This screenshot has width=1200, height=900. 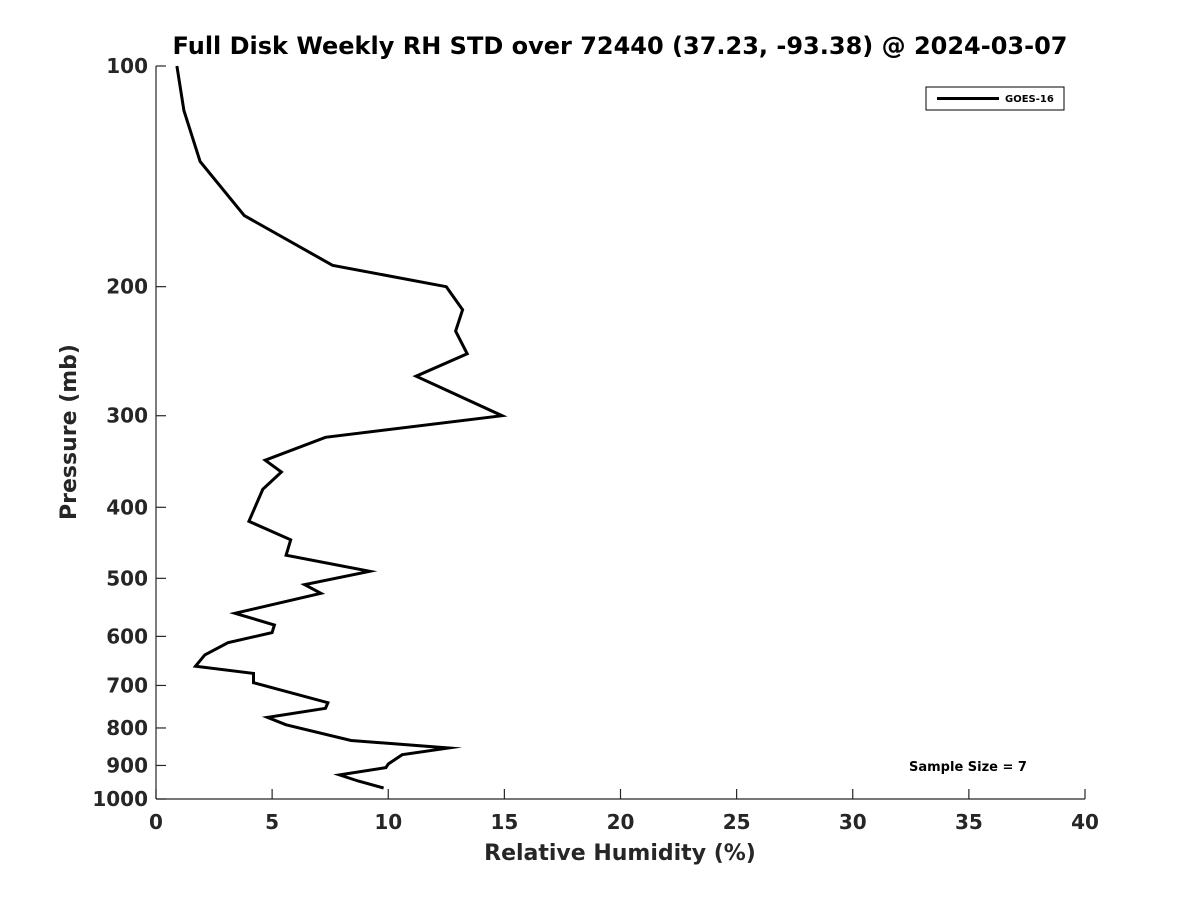 What do you see at coordinates (127, 507) in the screenshot?
I see `y-tick-label: 400` at bounding box center [127, 507].